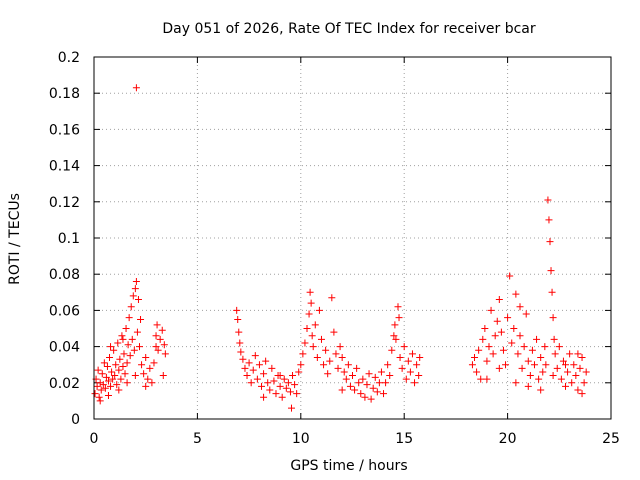 Image resolution: width=640 pixels, height=480 pixels. What do you see at coordinates (94, 439) in the screenshot?
I see `x-tick-label: 0` at bounding box center [94, 439].